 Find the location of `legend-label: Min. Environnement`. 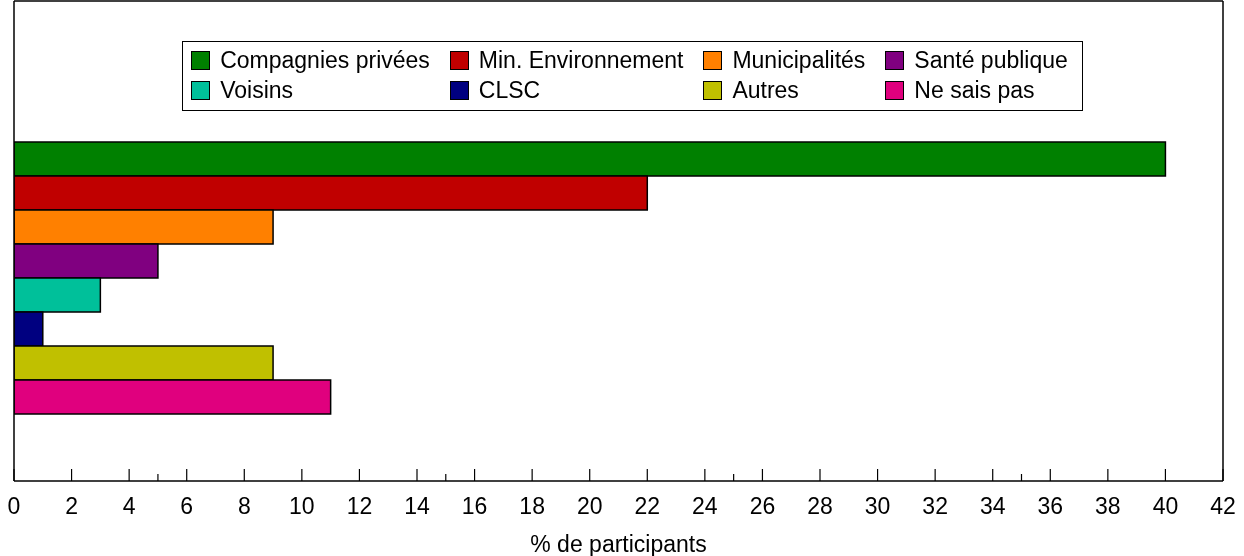

legend-label: Min. Environnement is located at coordinates (581, 60).